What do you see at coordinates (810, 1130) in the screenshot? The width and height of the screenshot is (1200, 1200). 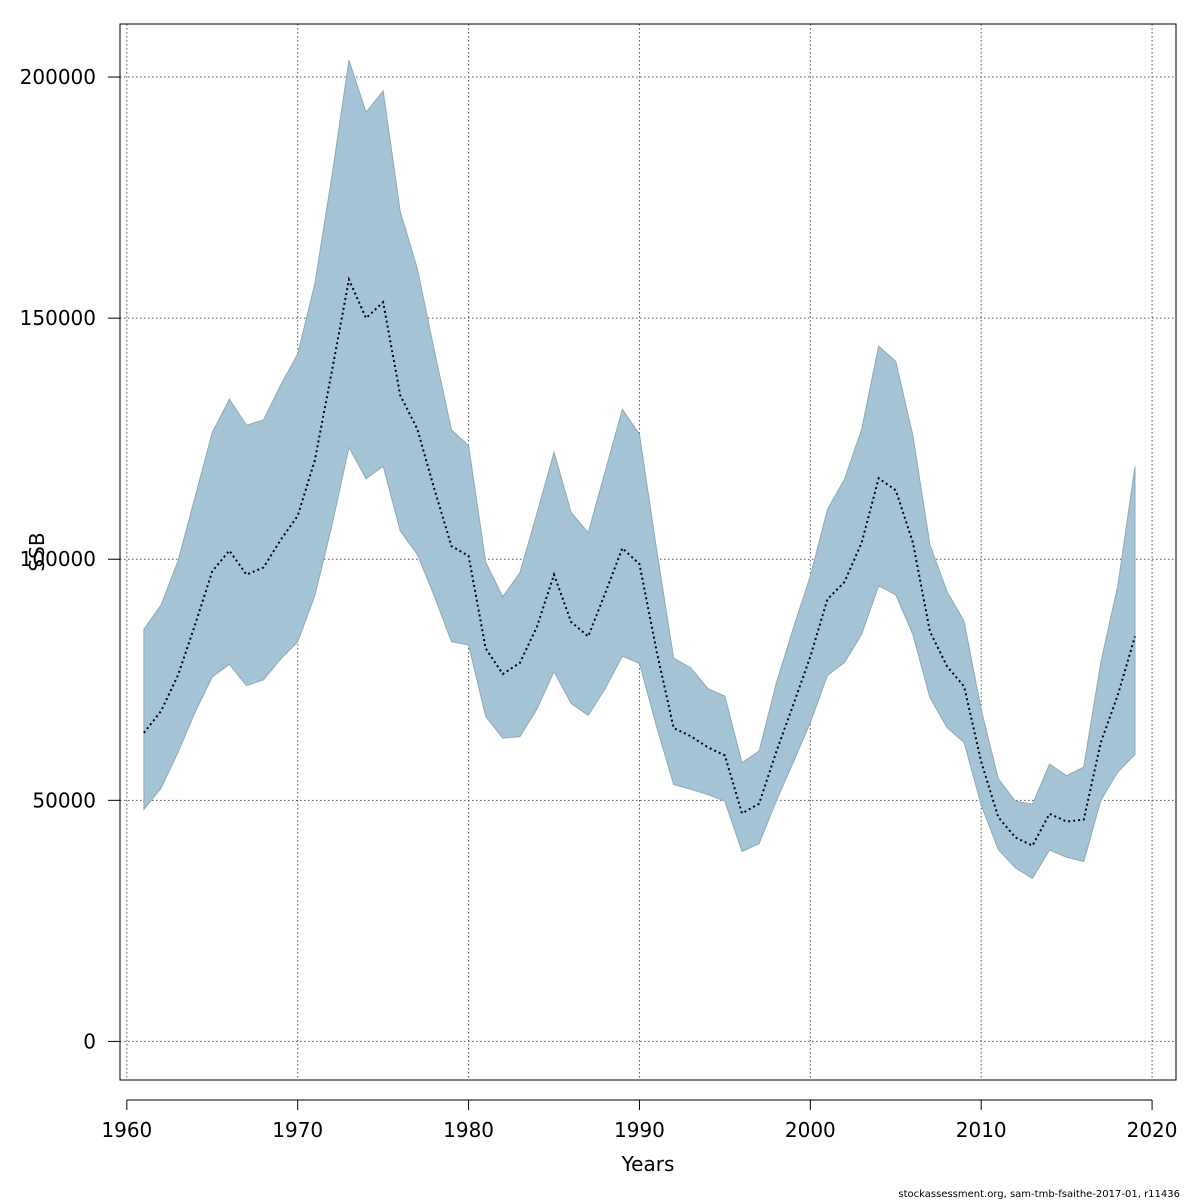 I see `x-tick-label: 2000` at bounding box center [810, 1130].